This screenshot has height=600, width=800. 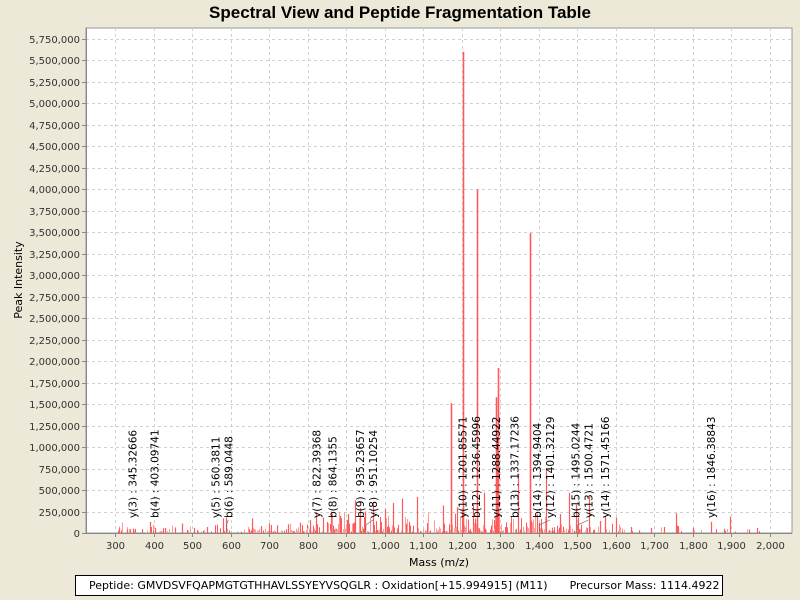 I want to click on y-tick-label: 3,250,000, so click(x=54, y=255).